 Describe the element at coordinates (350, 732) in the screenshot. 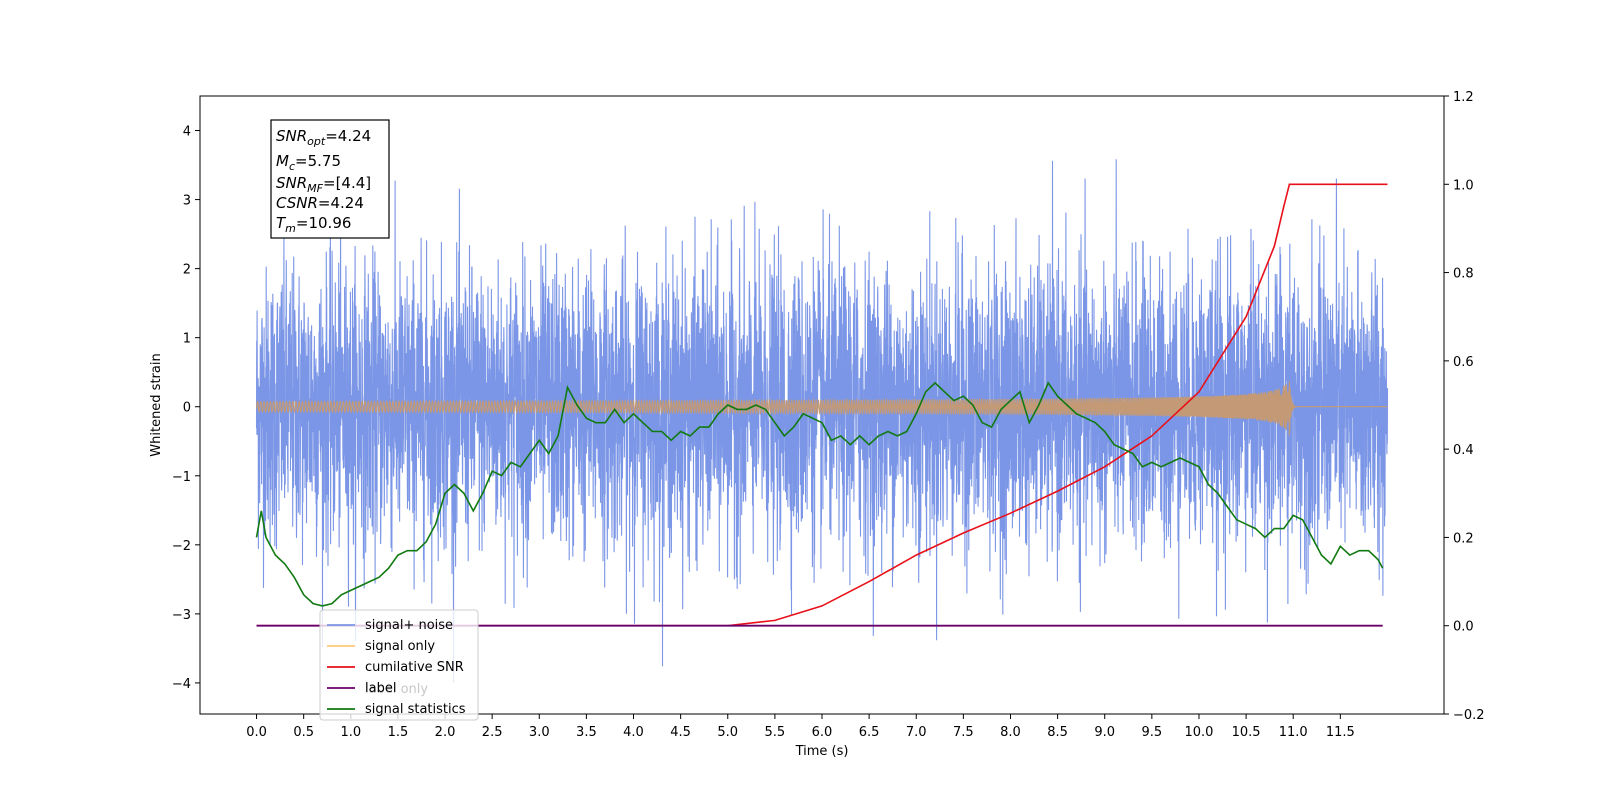

I see `x-tick-label: 1.0` at that location.